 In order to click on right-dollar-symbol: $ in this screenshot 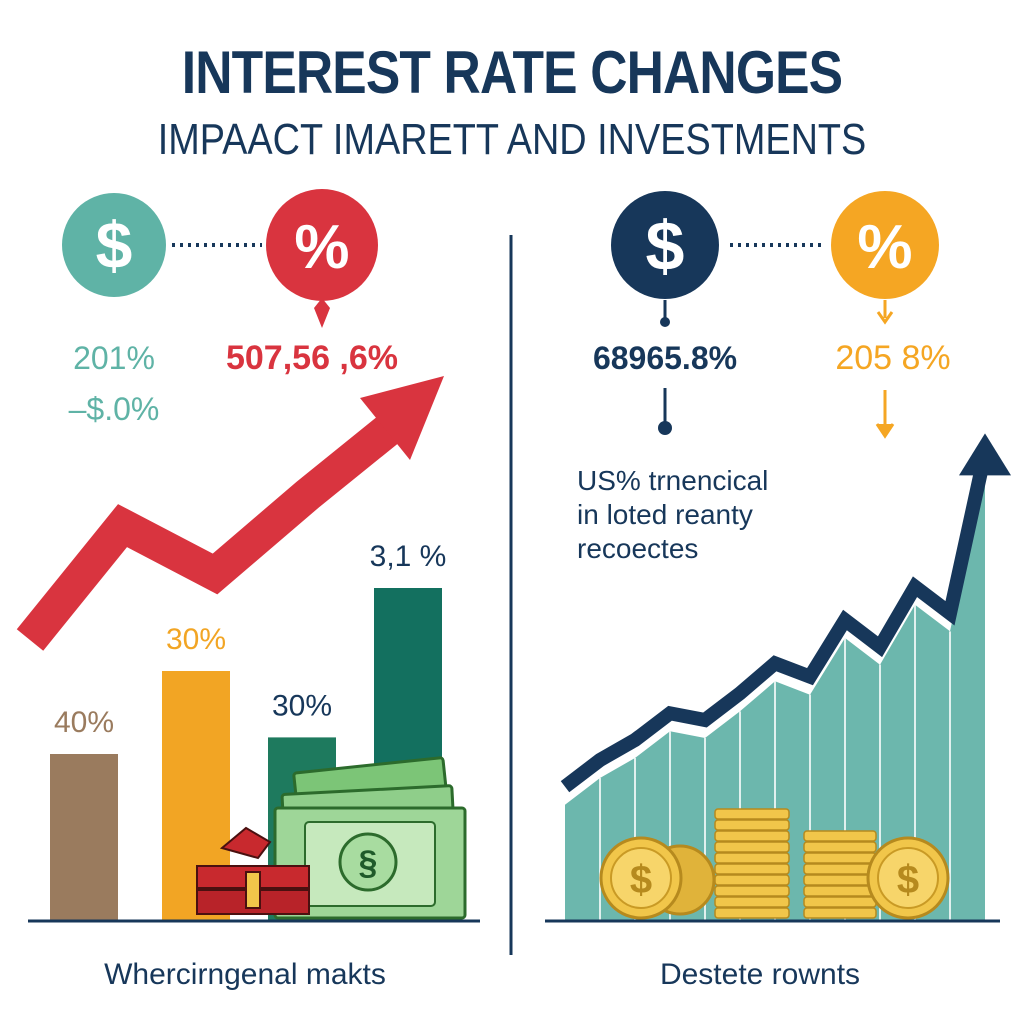, I will do `click(665, 246)`.